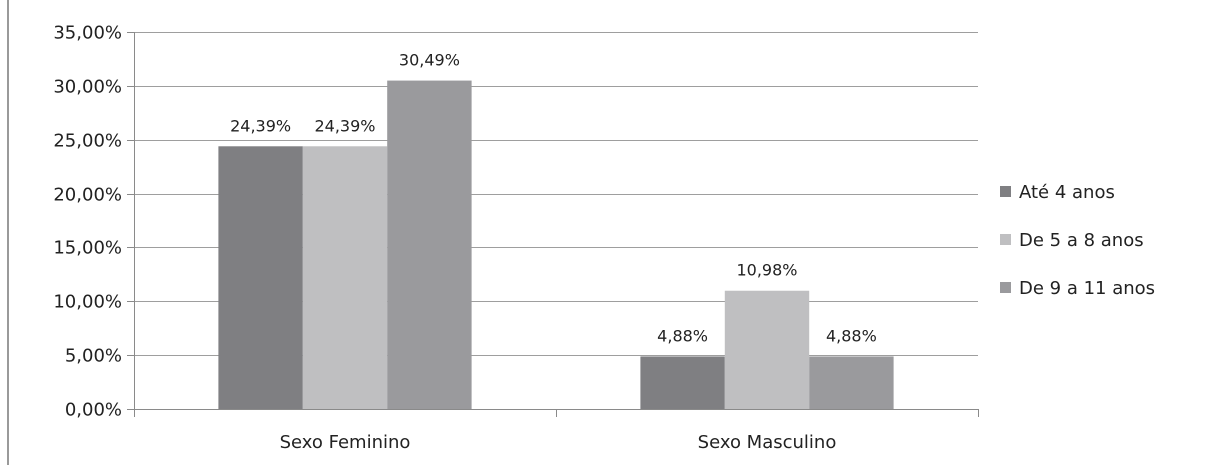 Image resolution: width=1223 pixels, height=469 pixels. I want to click on legend-label: De 9 a 11 anos, so click(1087, 288).